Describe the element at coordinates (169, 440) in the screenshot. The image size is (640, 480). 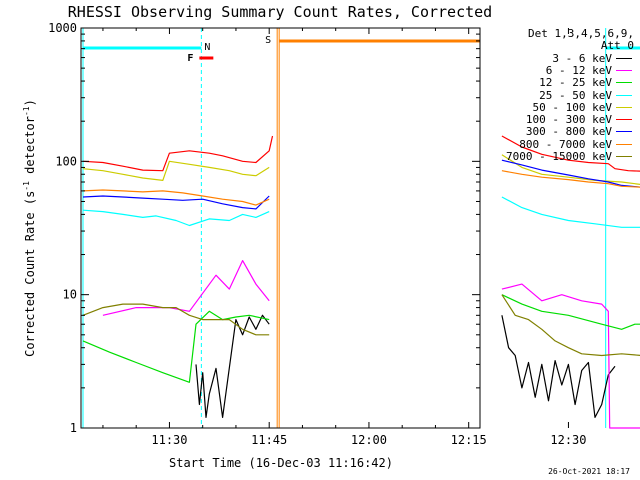
I see `x-tick-label: 11:30` at that location.